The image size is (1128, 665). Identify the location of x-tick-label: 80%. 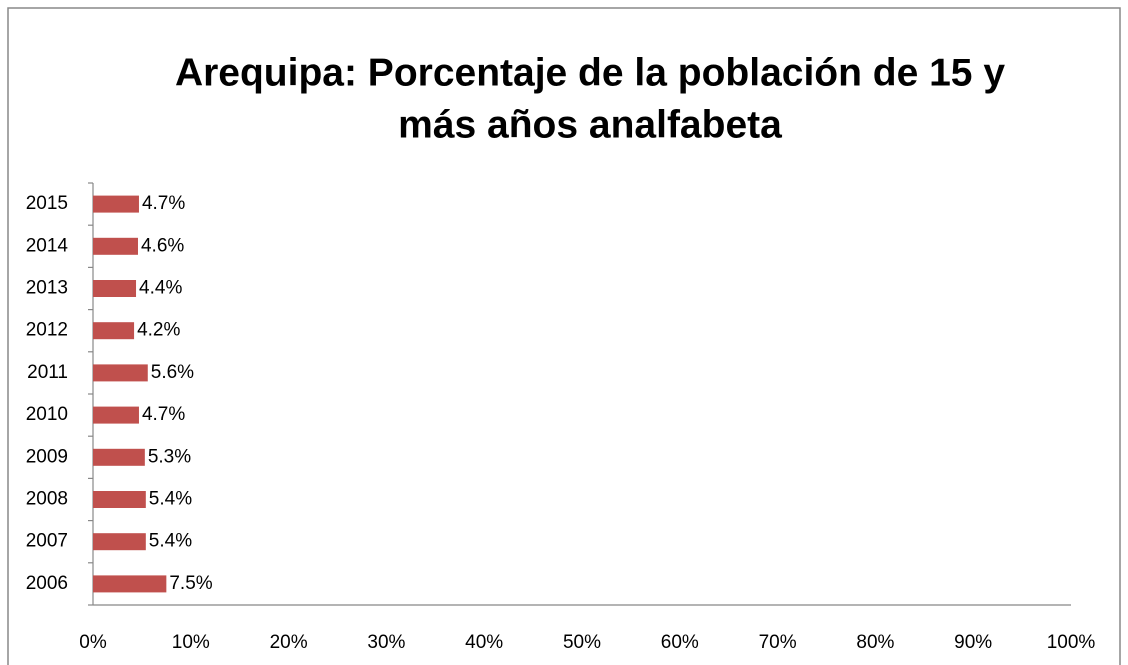
(875, 642).